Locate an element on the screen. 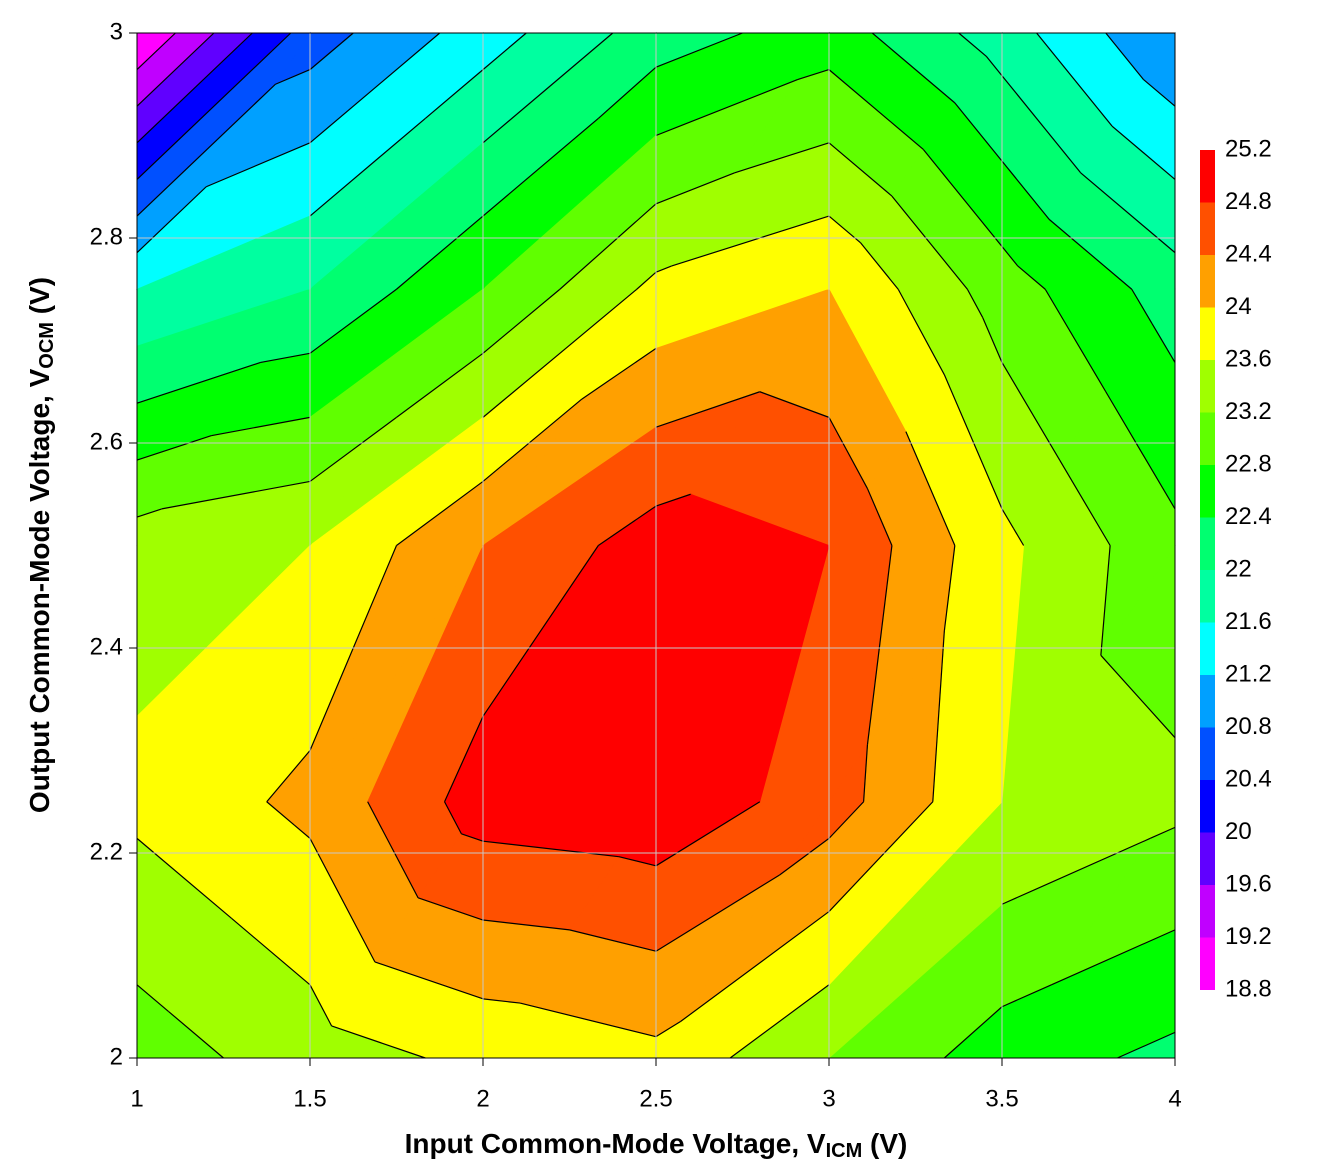 Image resolution: width=1328 pixels, height=1166 pixels. colorbar-label: 18.8 is located at coordinates (1248, 988).